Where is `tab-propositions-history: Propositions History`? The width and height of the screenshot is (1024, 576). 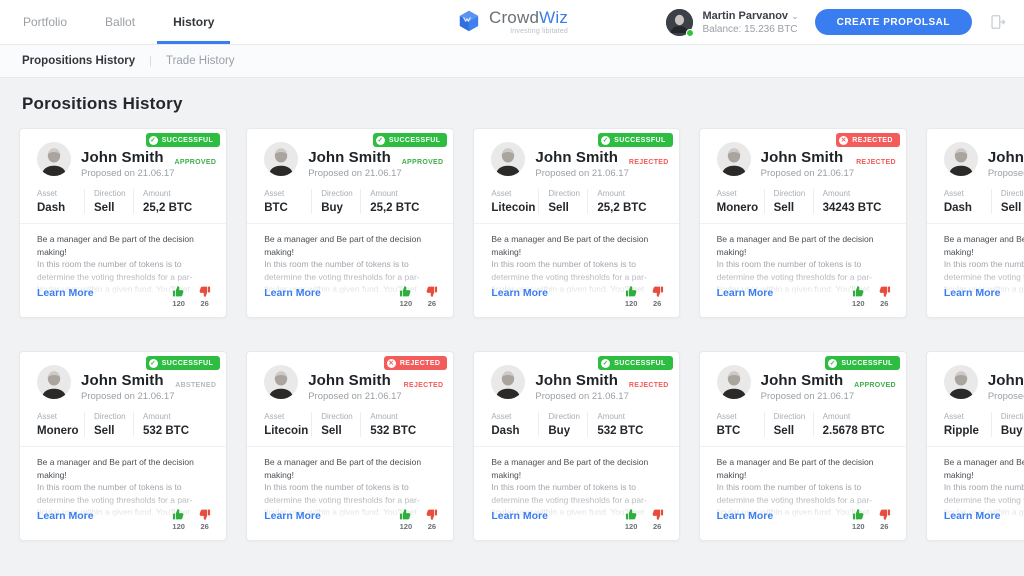
tab-propositions-history: Propositions History is located at coordinates (79, 61).